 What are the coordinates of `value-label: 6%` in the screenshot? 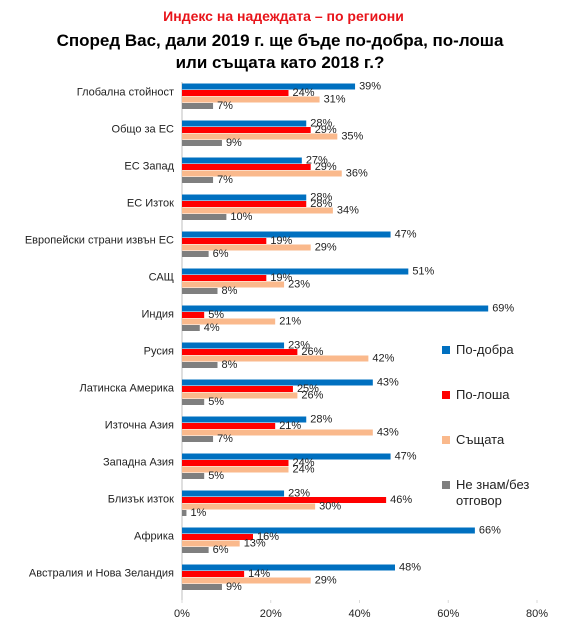 It's located at (221, 550).